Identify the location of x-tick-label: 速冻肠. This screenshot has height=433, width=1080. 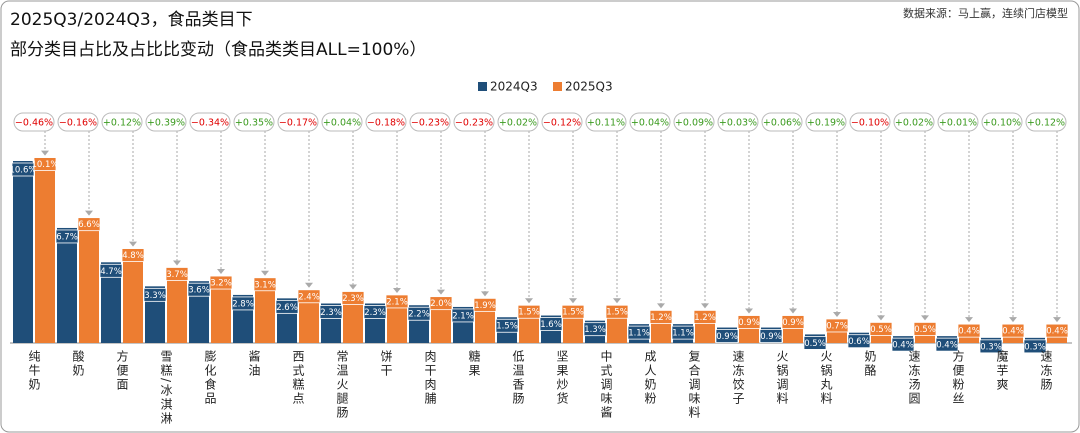
(1046, 371).